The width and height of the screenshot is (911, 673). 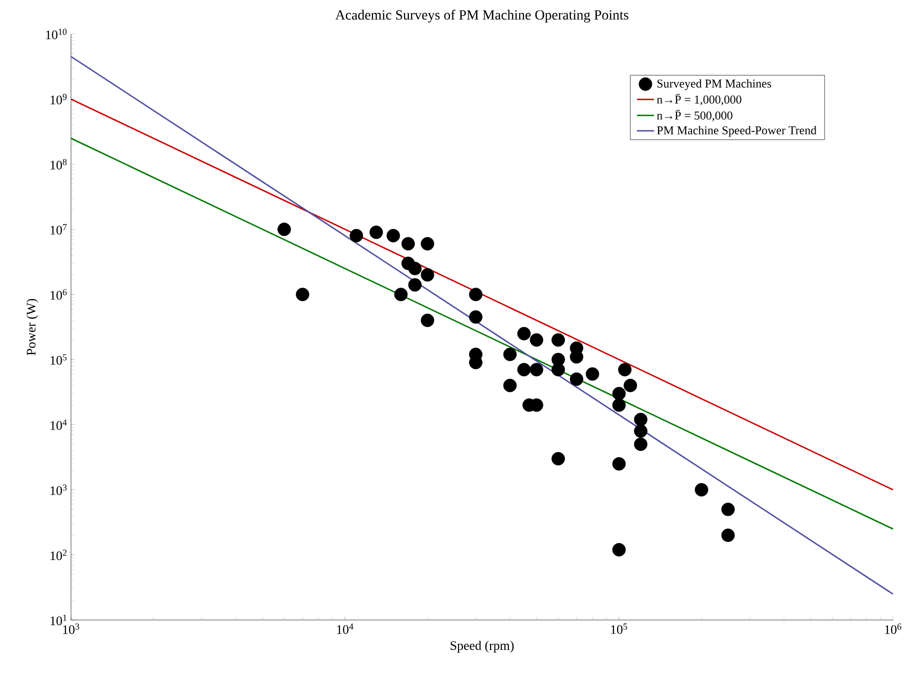 I want to click on y-axis-title: Power (W), so click(x=32, y=327).